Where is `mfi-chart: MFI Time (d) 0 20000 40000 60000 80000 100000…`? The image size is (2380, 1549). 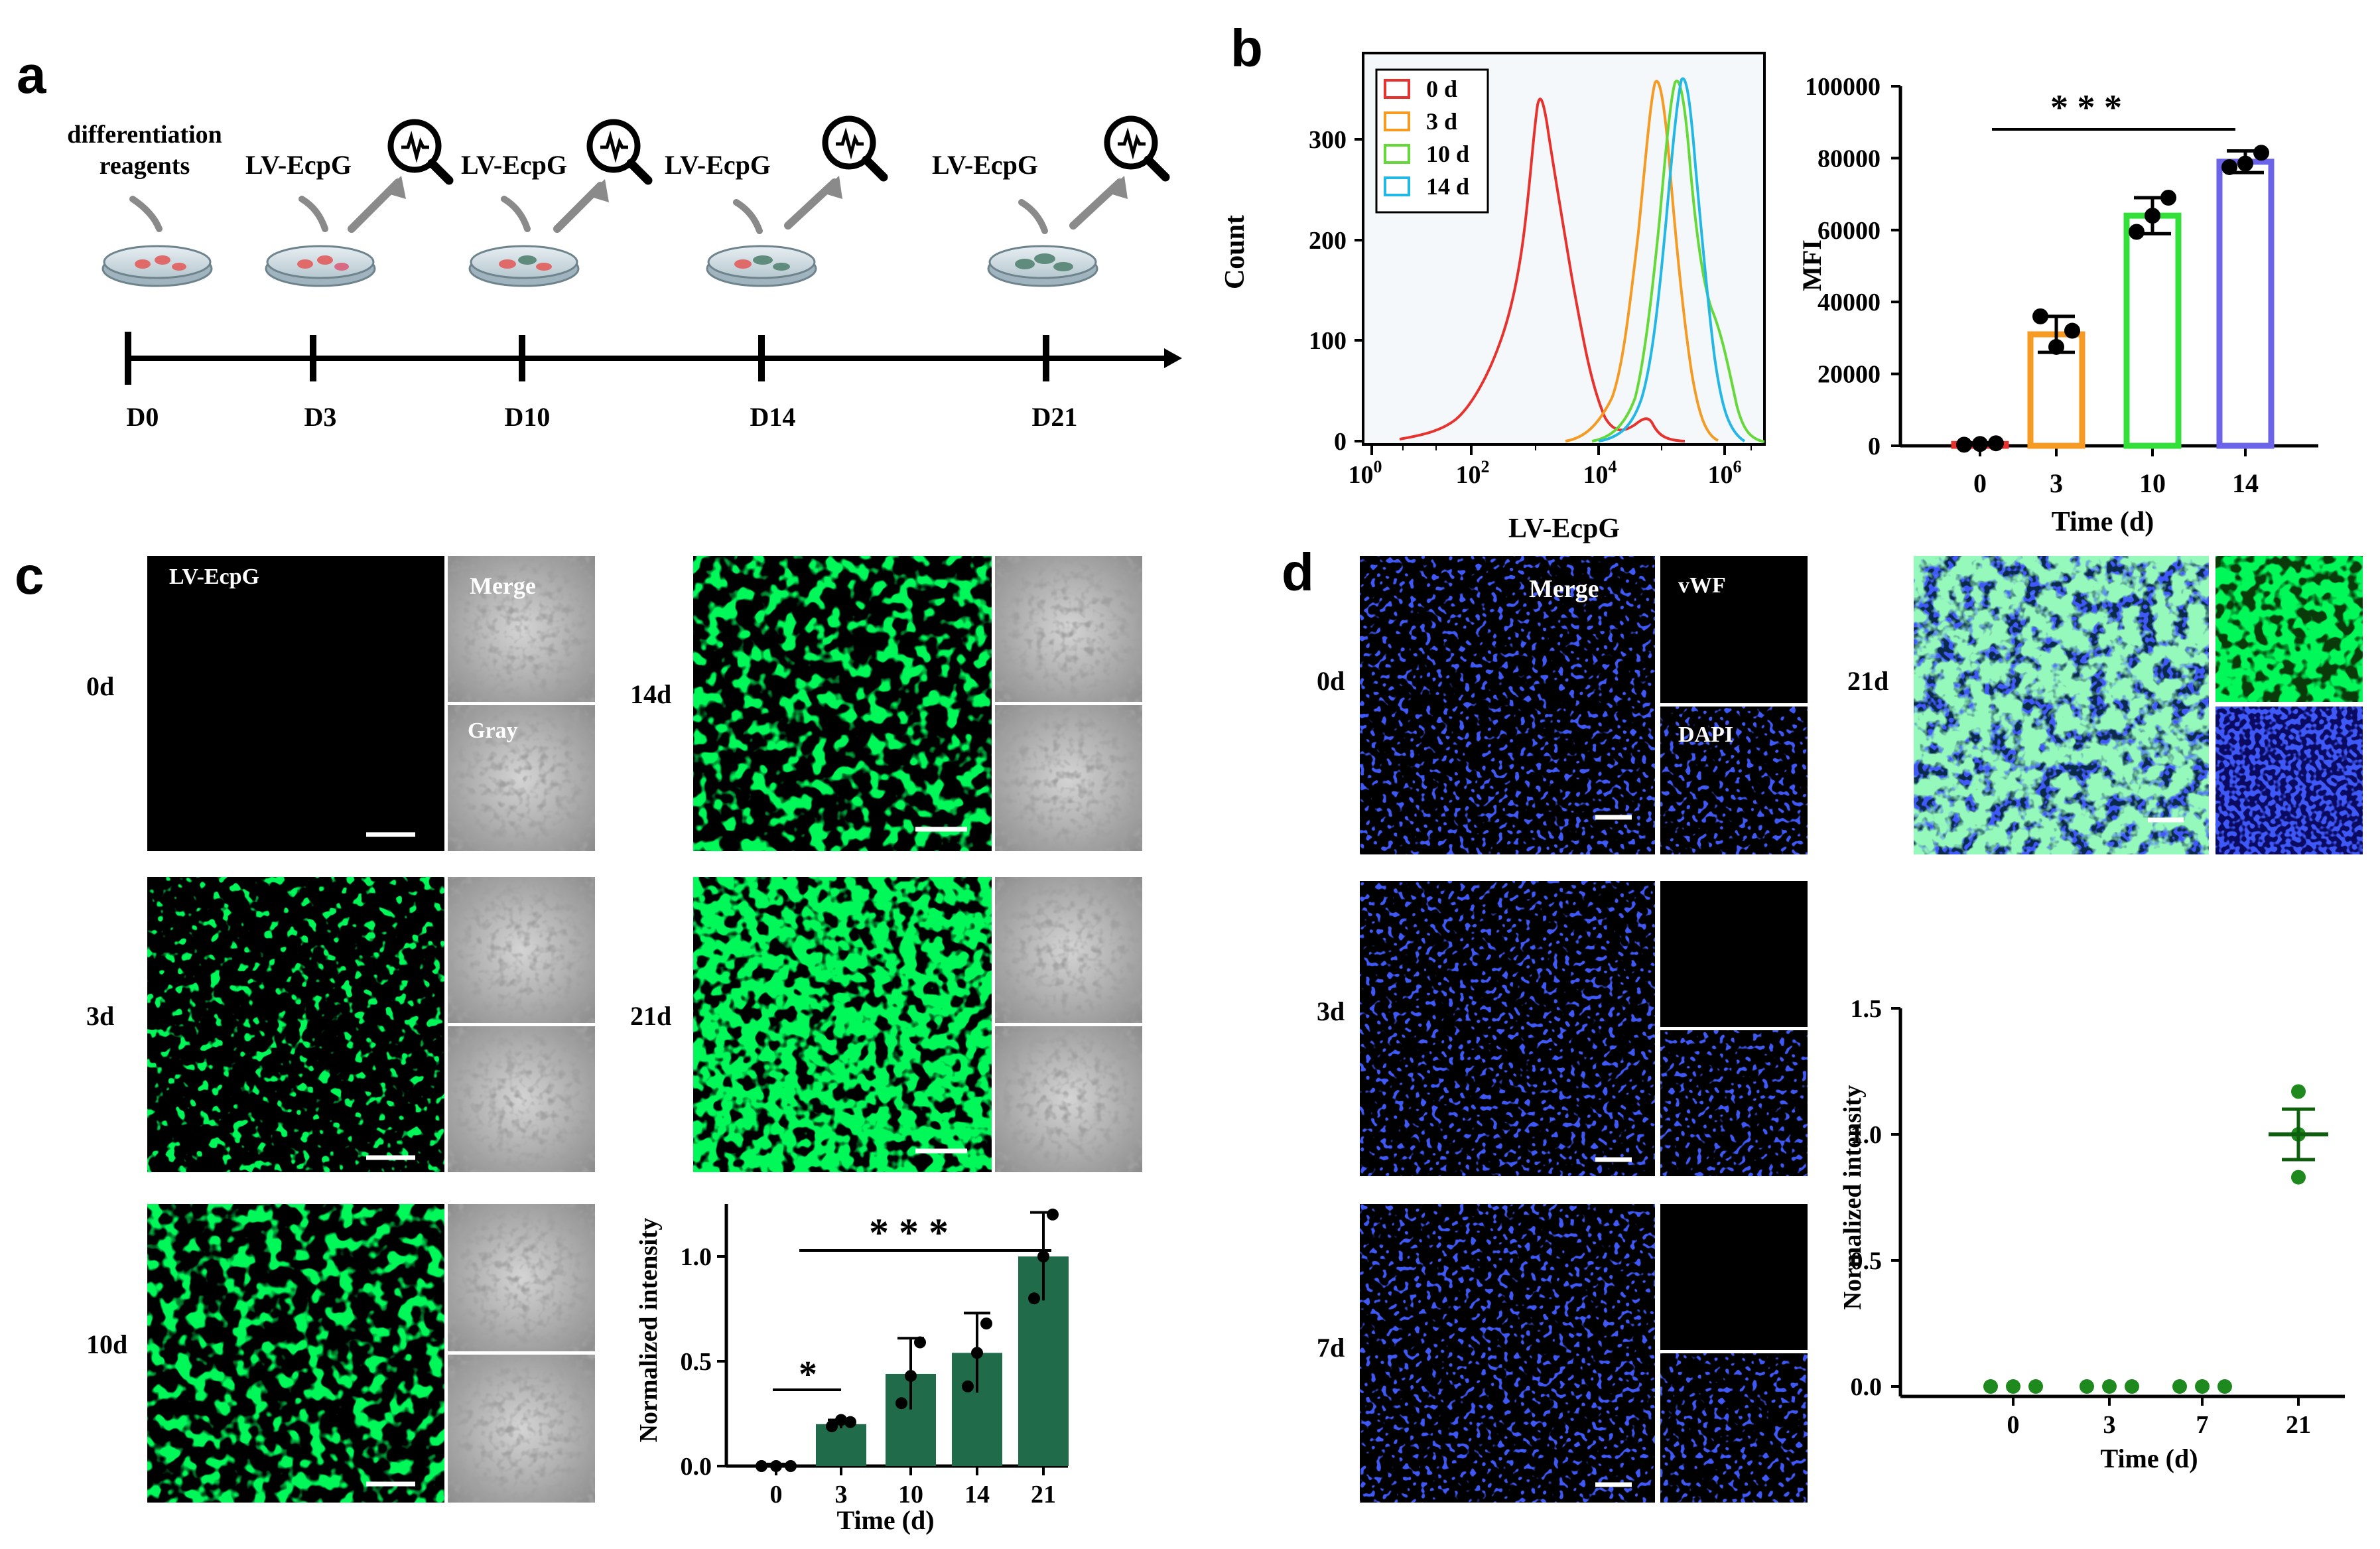
mfi-chart: MFI Time (d) 0 20000 40000 60000 80000 100000… is located at coordinates (2057, 305).